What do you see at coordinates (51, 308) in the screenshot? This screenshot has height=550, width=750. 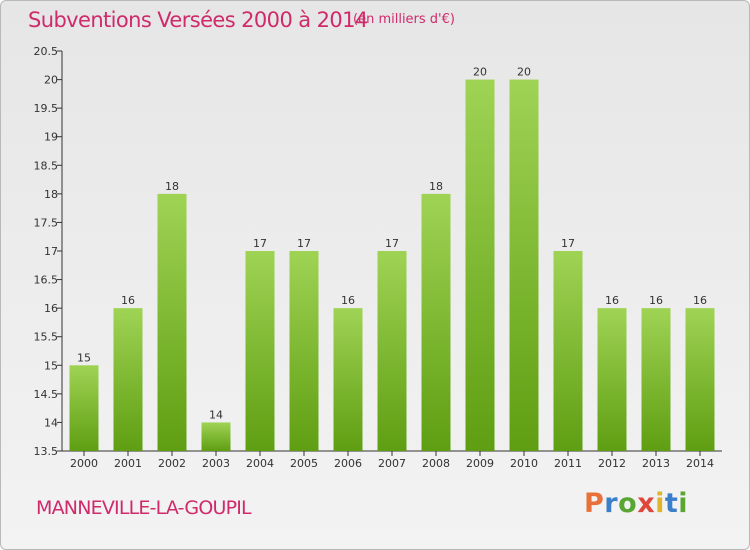 I see `y-tick-label: 16` at bounding box center [51, 308].